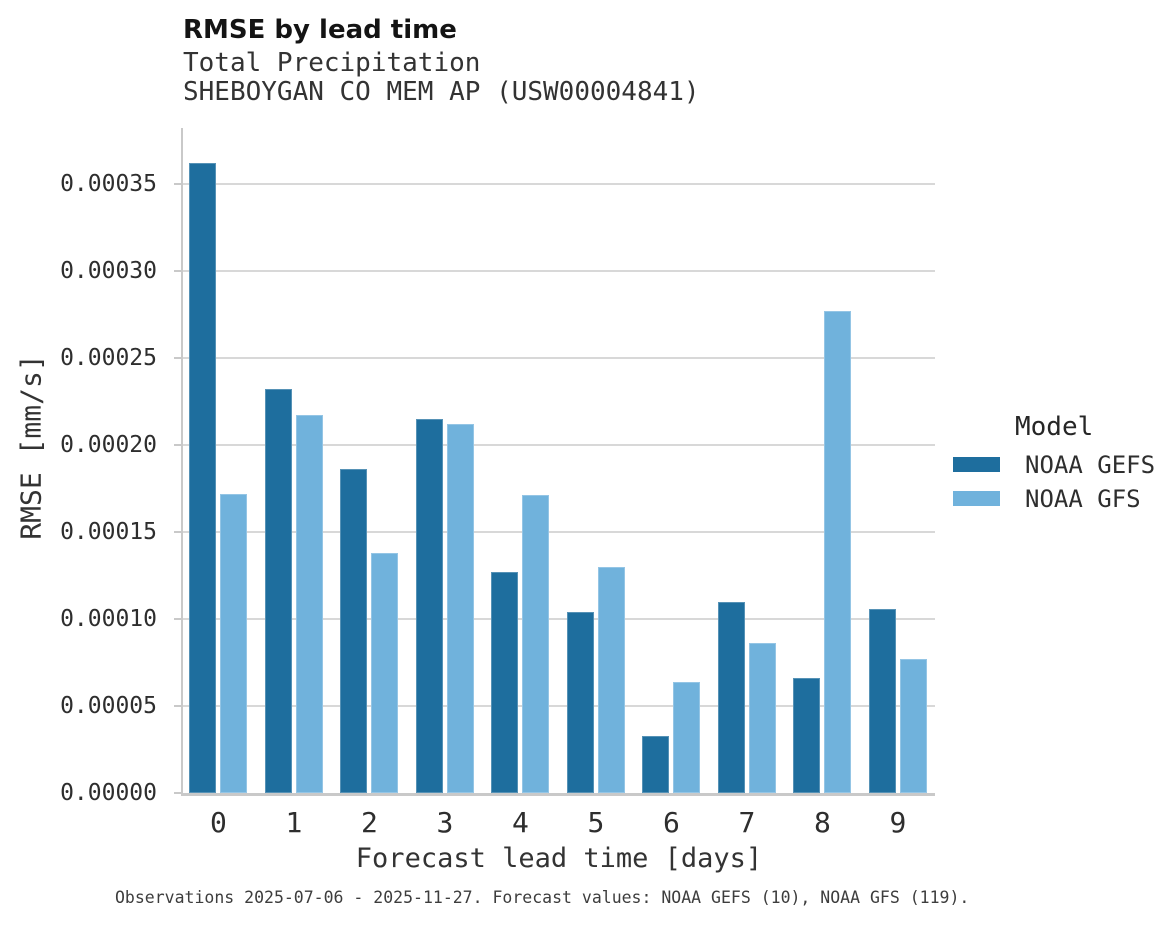  What do you see at coordinates (976, 464) in the screenshot?
I see `legend-swatch-noaa-gefs` at bounding box center [976, 464].